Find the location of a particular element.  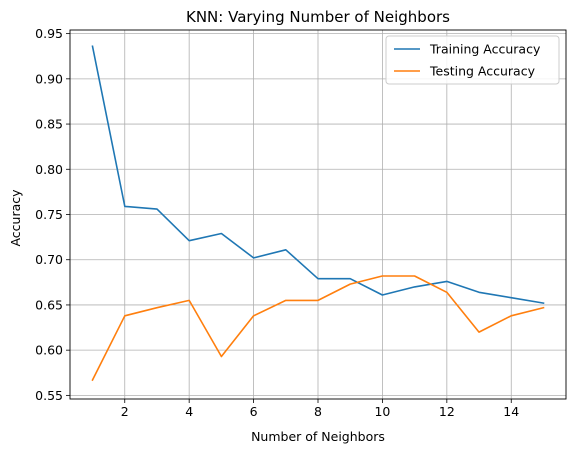

x-tick-label: 6 is located at coordinates (254, 411).